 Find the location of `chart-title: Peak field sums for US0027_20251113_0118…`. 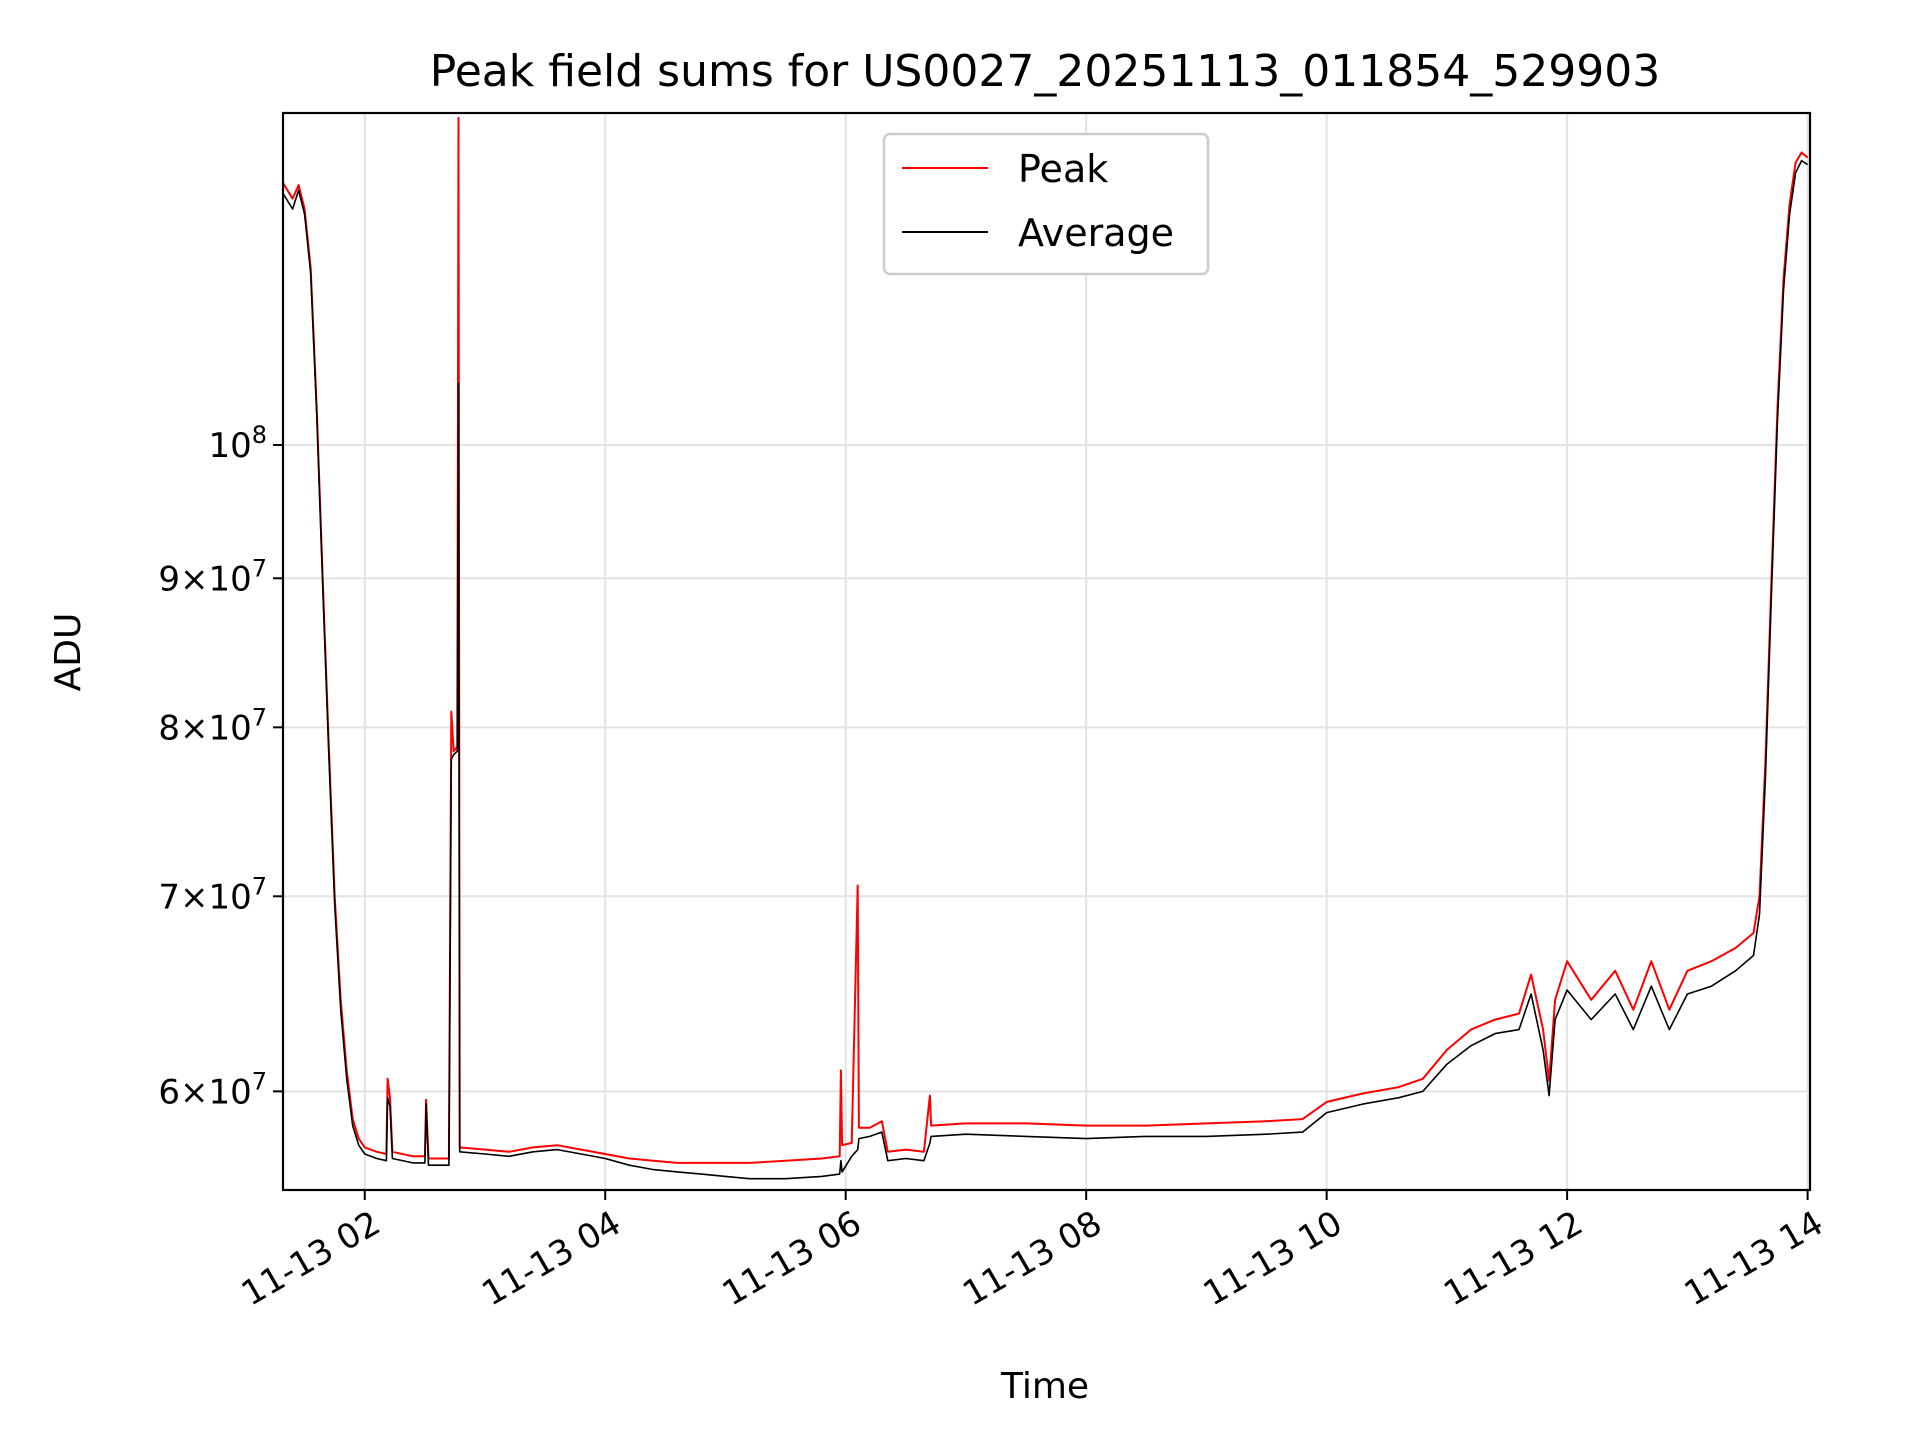

chart-title: Peak field sums for US0027_20251113_0118… is located at coordinates (1045, 71).